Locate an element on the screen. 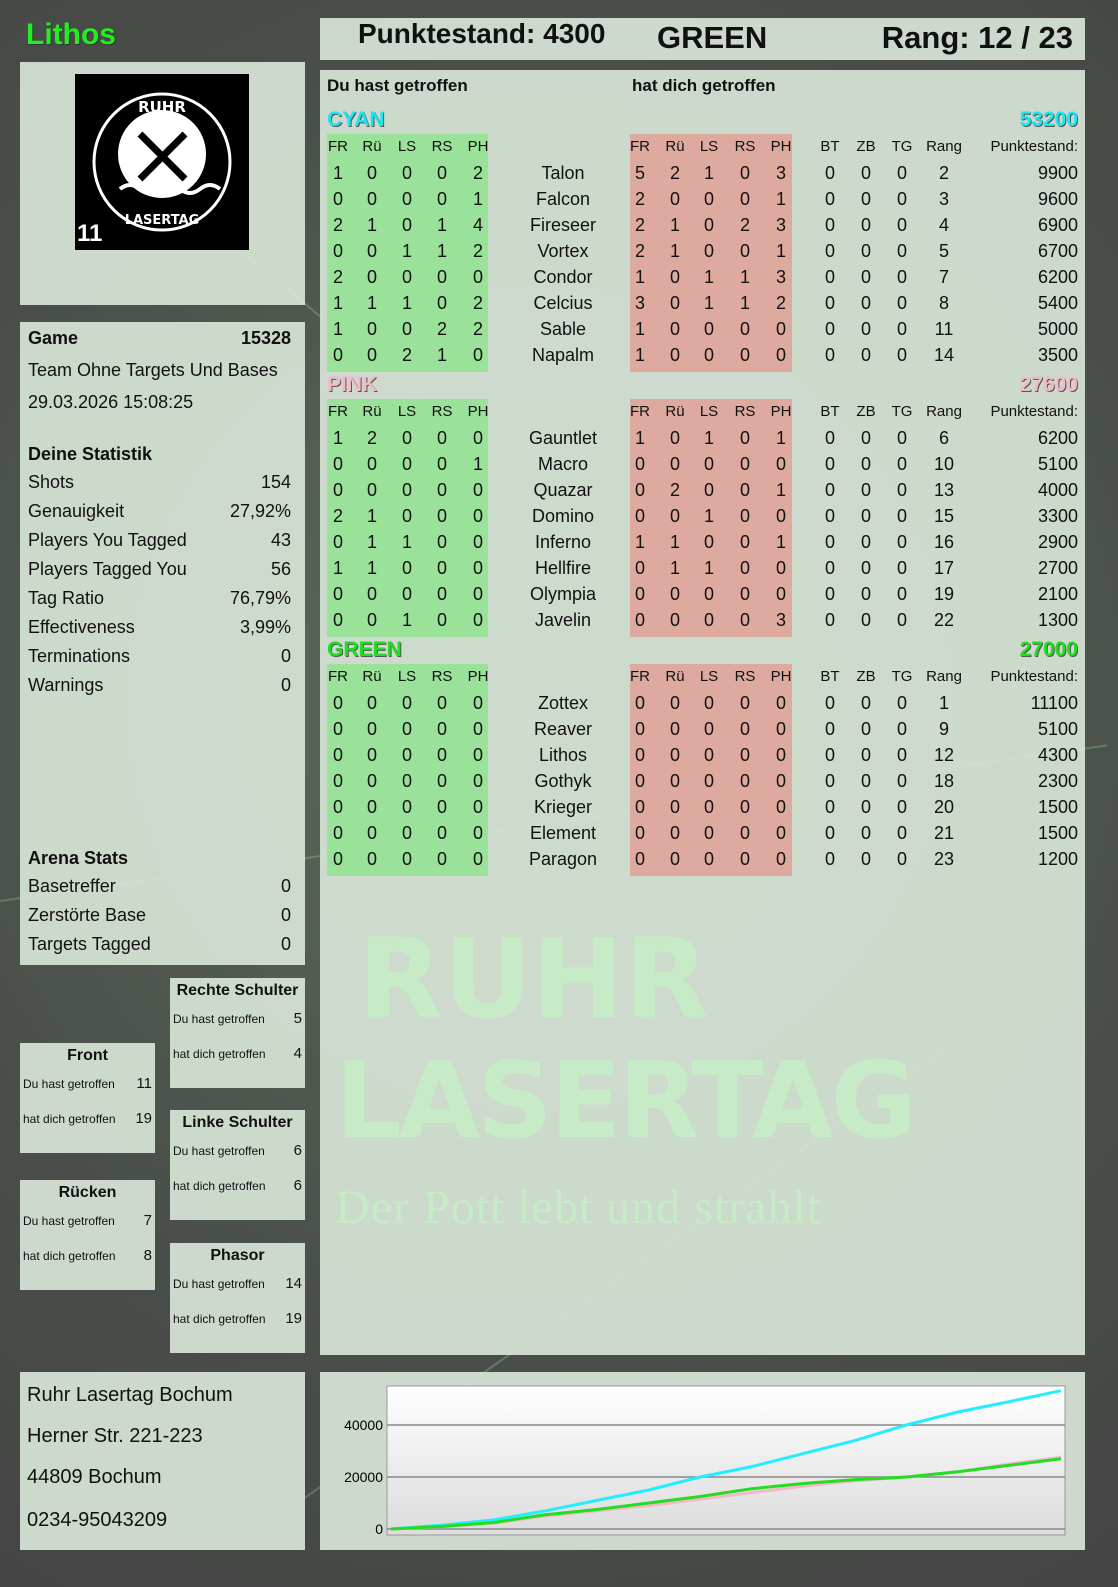 The width and height of the screenshot is (1118, 1587). zone-got-value: 19 is located at coordinates (143, 1118).